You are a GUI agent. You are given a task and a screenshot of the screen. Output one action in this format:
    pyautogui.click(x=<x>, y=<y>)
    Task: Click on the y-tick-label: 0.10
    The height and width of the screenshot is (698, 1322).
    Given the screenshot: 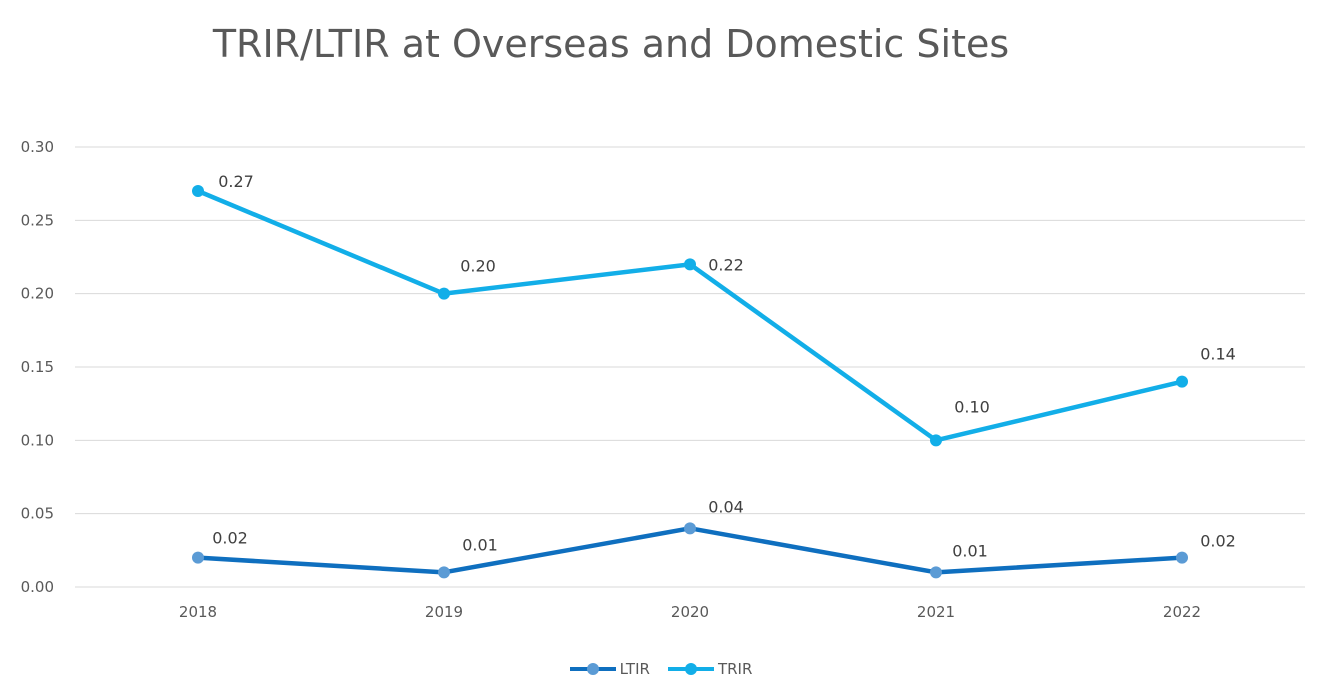 What is the action you would take?
    pyautogui.click(x=37, y=440)
    